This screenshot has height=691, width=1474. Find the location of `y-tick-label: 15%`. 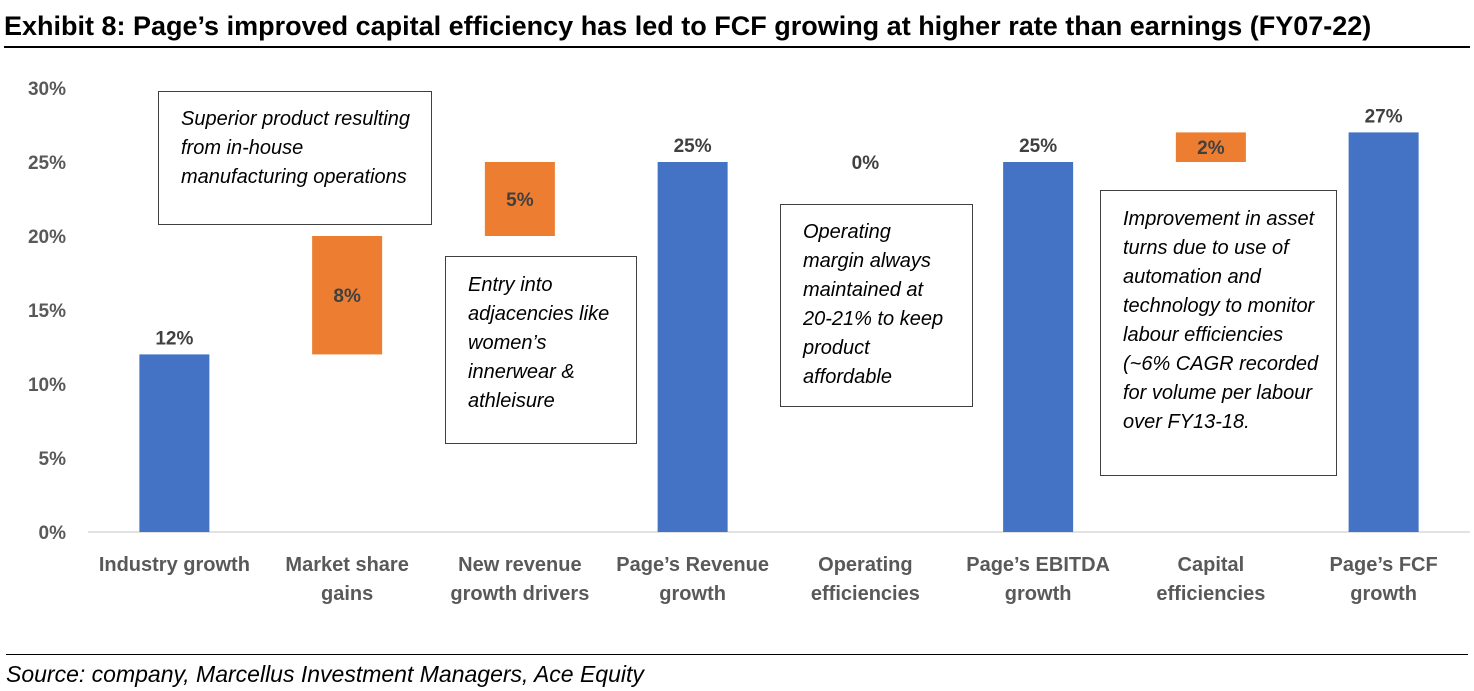

y-tick-label: 15% is located at coordinates (47, 311).